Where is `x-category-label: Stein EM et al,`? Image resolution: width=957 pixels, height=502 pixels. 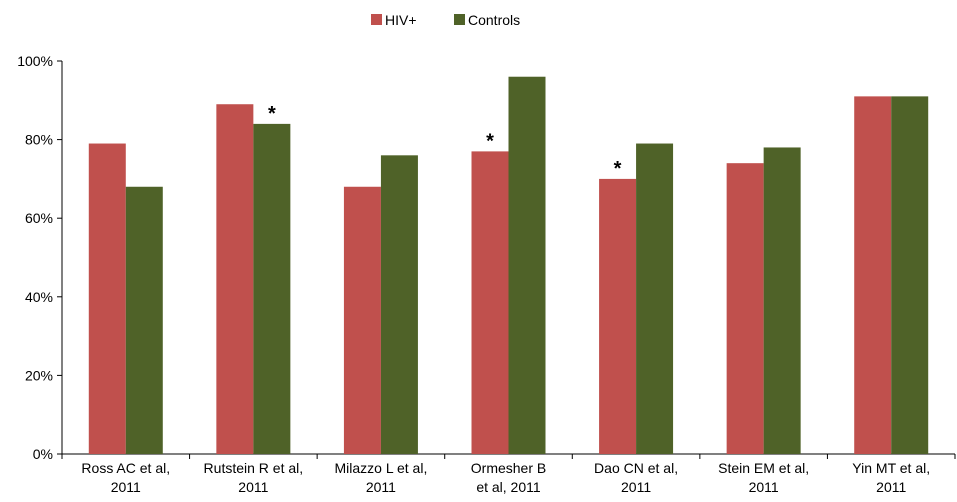 x-category-label: Stein EM et al, is located at coordinates (763, 468).